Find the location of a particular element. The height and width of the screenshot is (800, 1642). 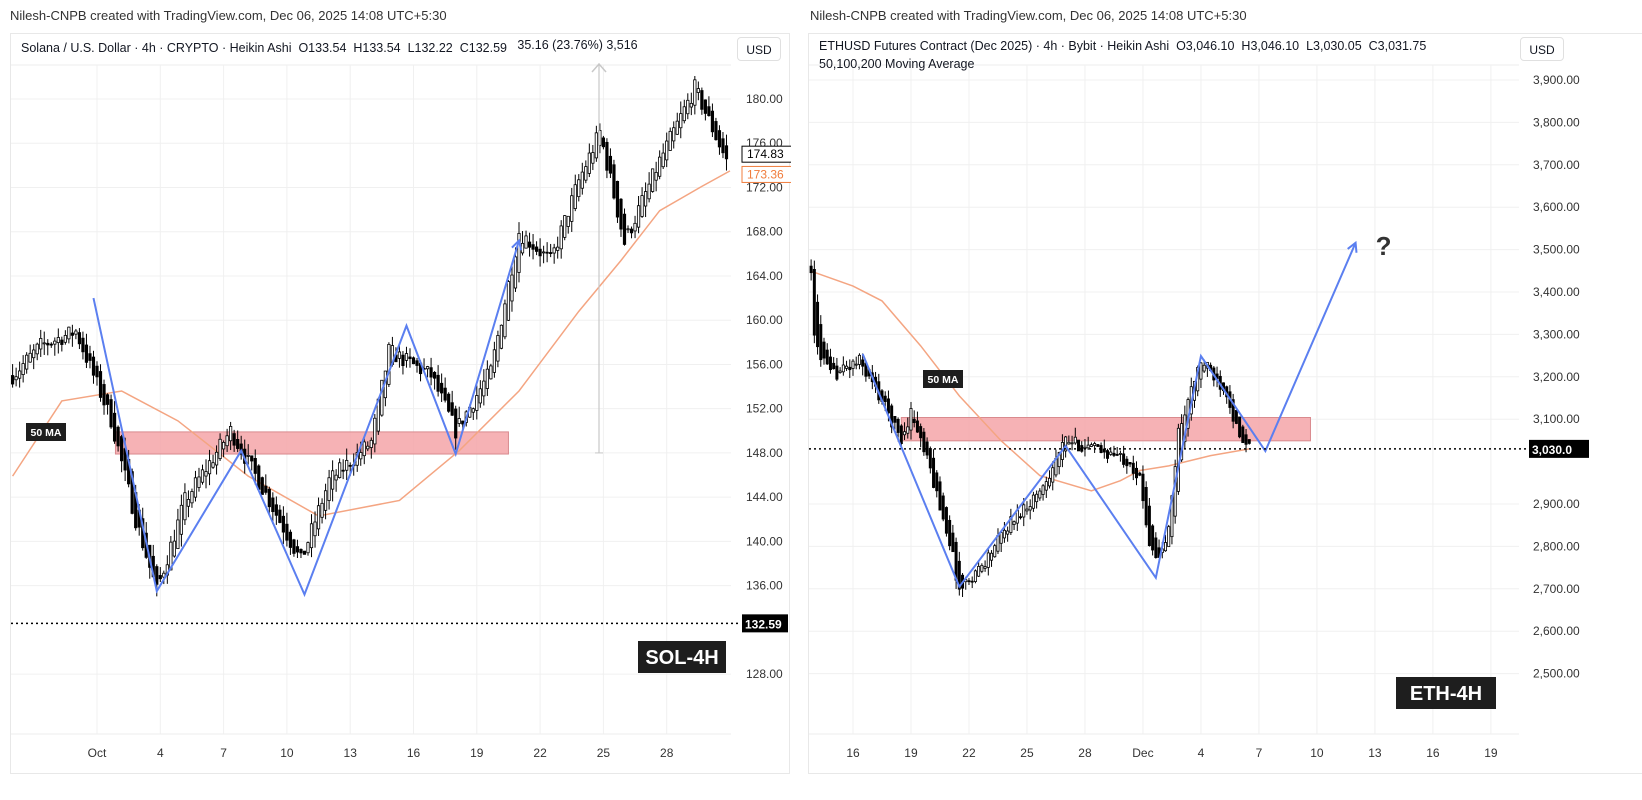

eth-y-tick: 2,600.00 is located at coordinates (1556, 631).